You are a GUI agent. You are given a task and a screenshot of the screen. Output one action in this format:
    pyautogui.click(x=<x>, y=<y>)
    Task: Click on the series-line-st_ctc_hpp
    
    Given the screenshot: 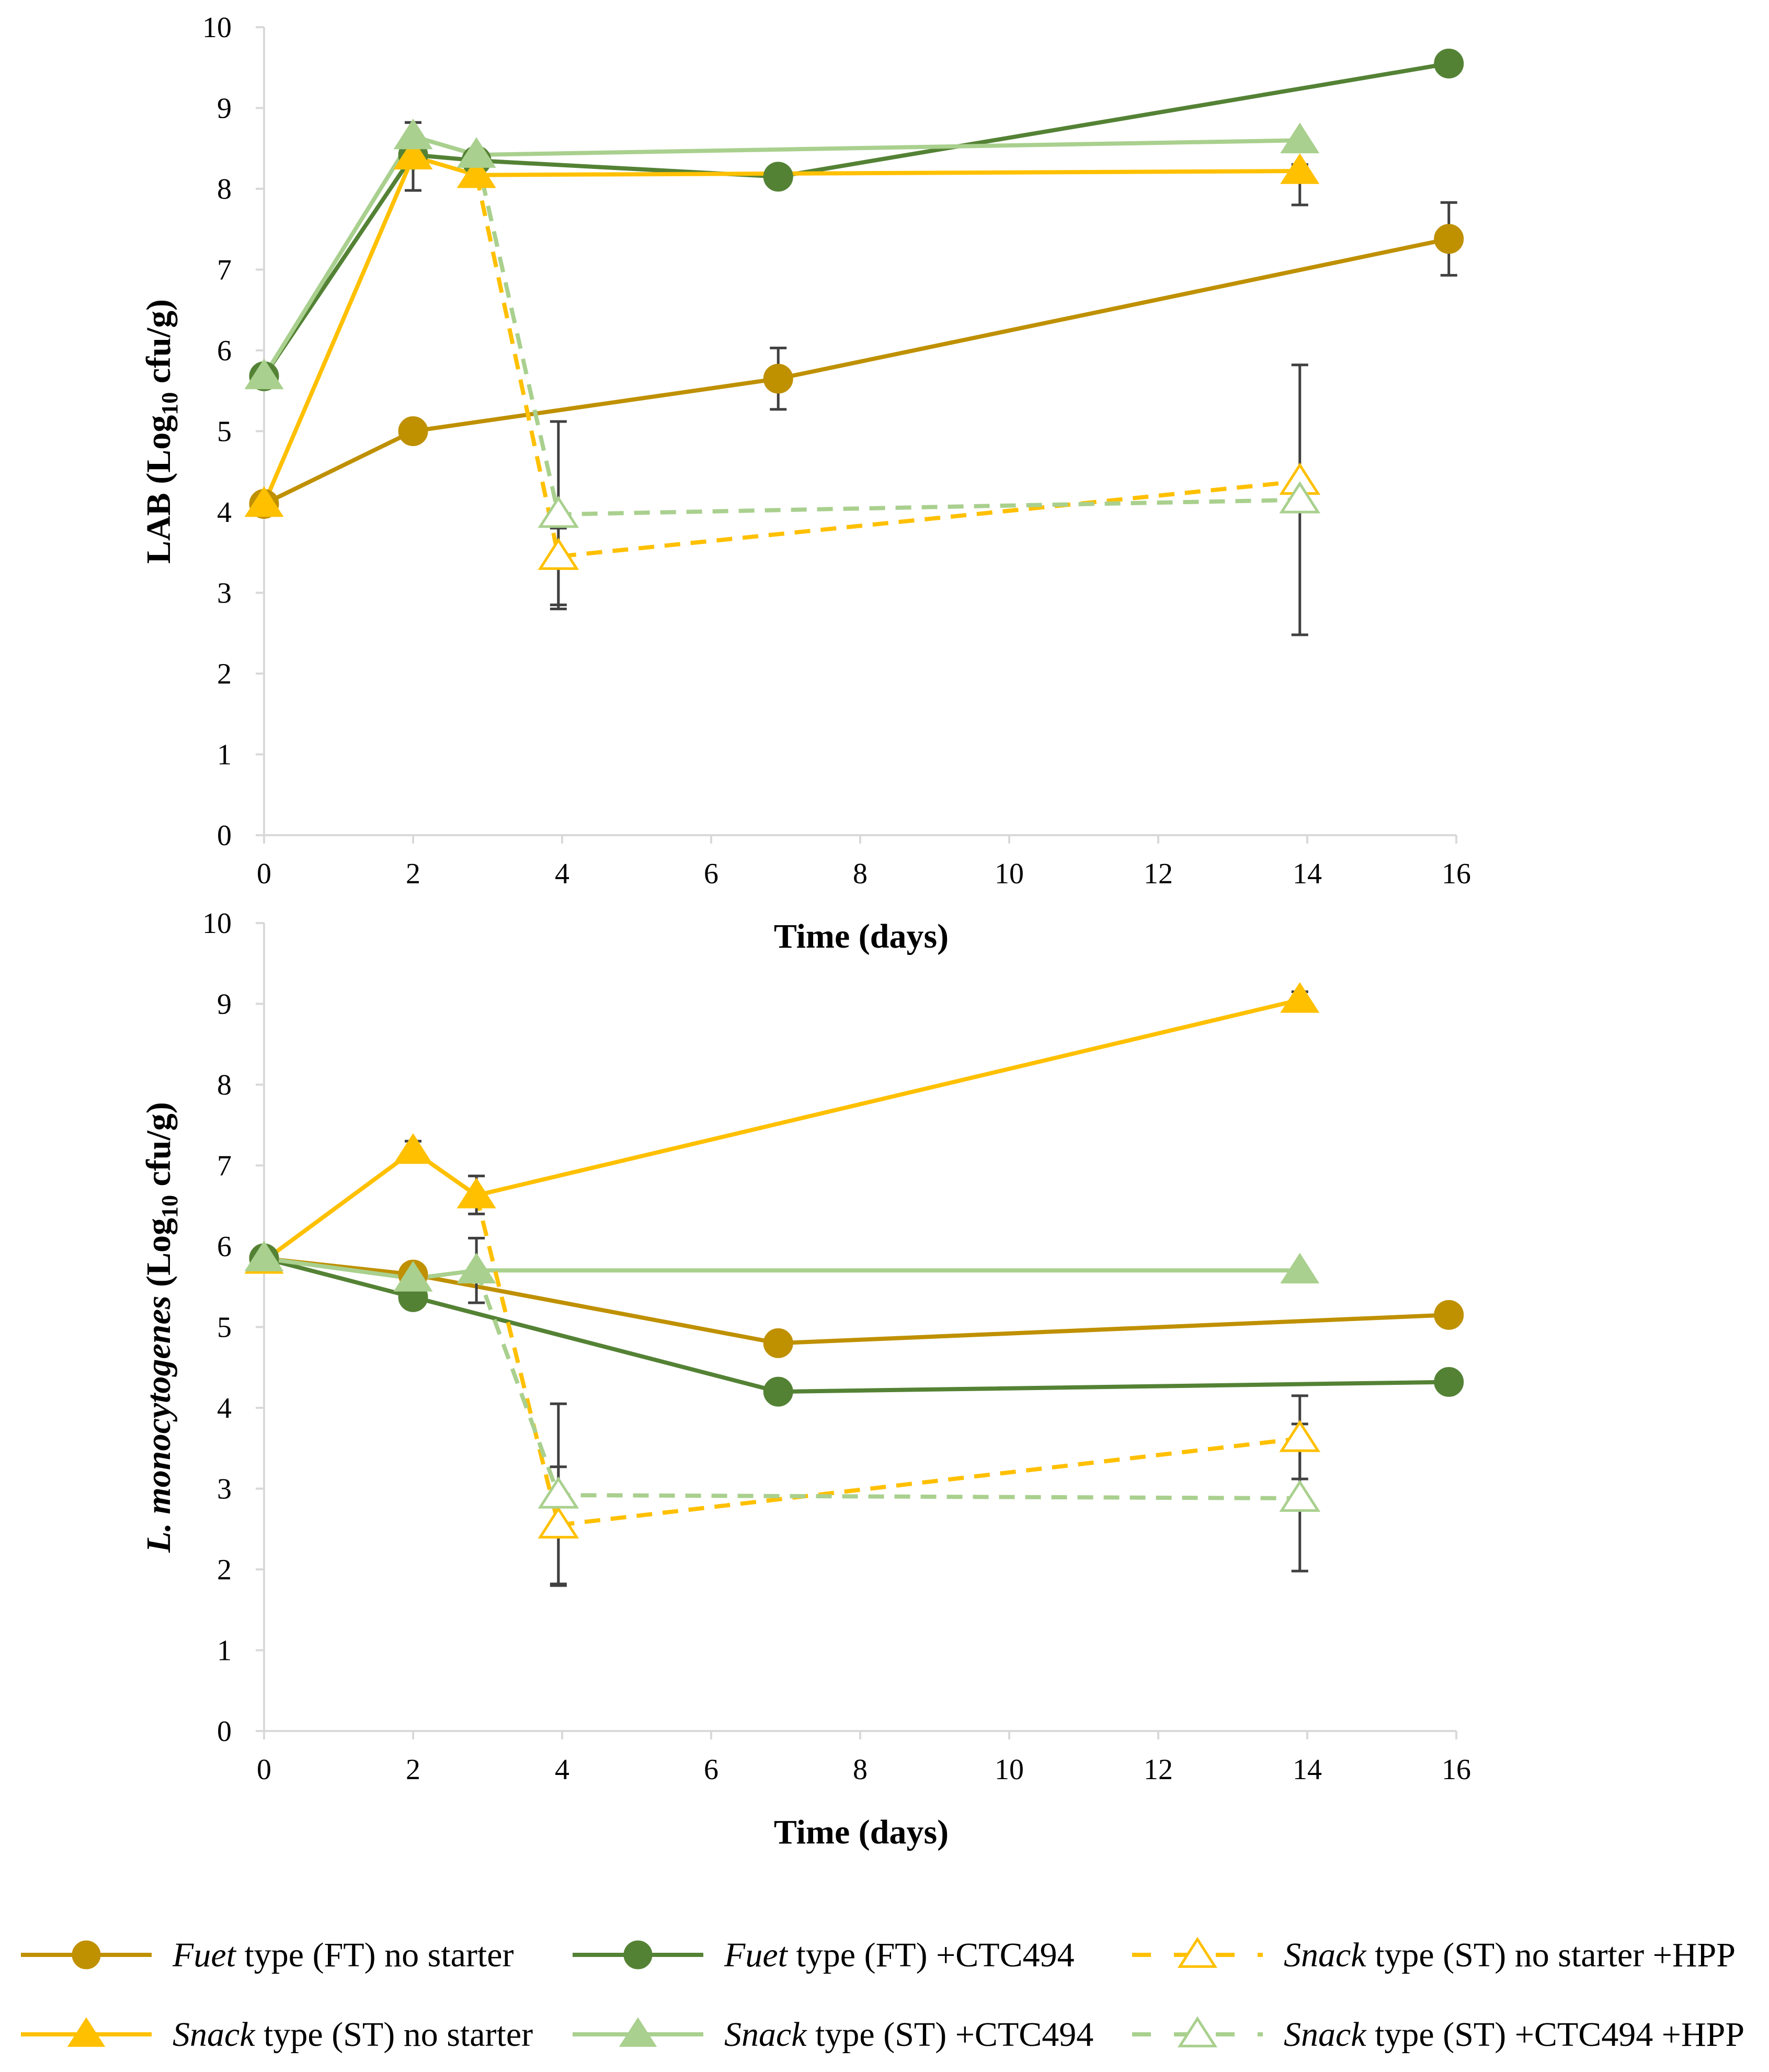 What is the action you would take?
    pyautogui.click(x=887, y=336)
    